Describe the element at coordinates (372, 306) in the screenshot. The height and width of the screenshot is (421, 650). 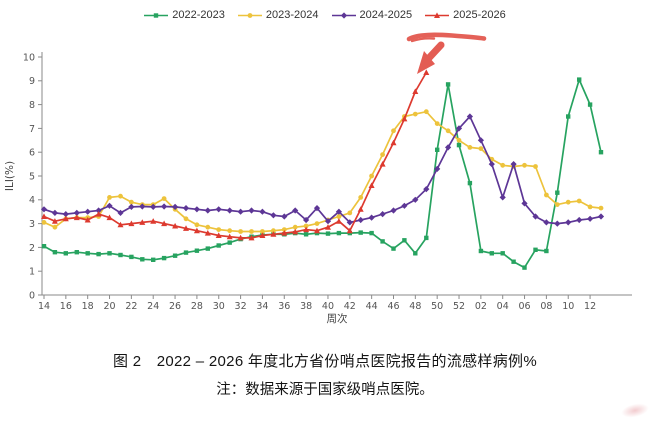
I see `x-tick-label: 44` at that location.